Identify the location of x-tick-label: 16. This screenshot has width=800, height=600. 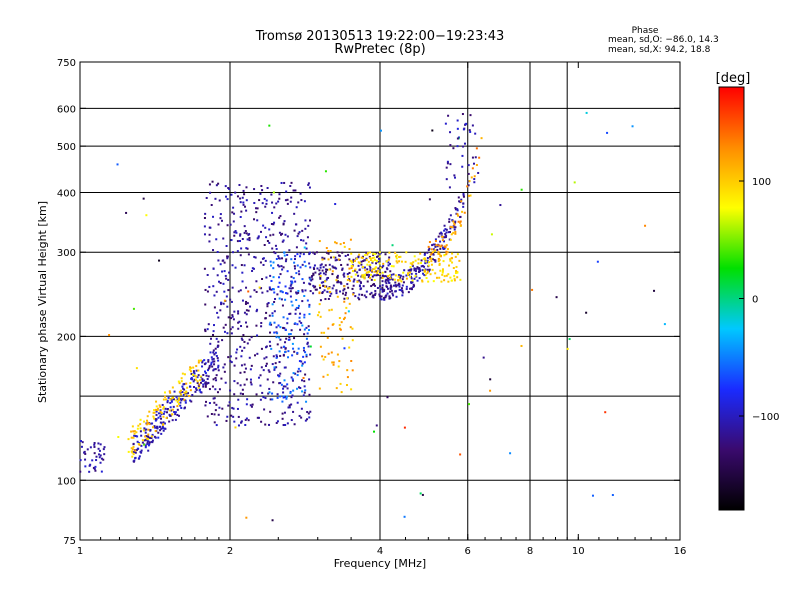
(680, 551).